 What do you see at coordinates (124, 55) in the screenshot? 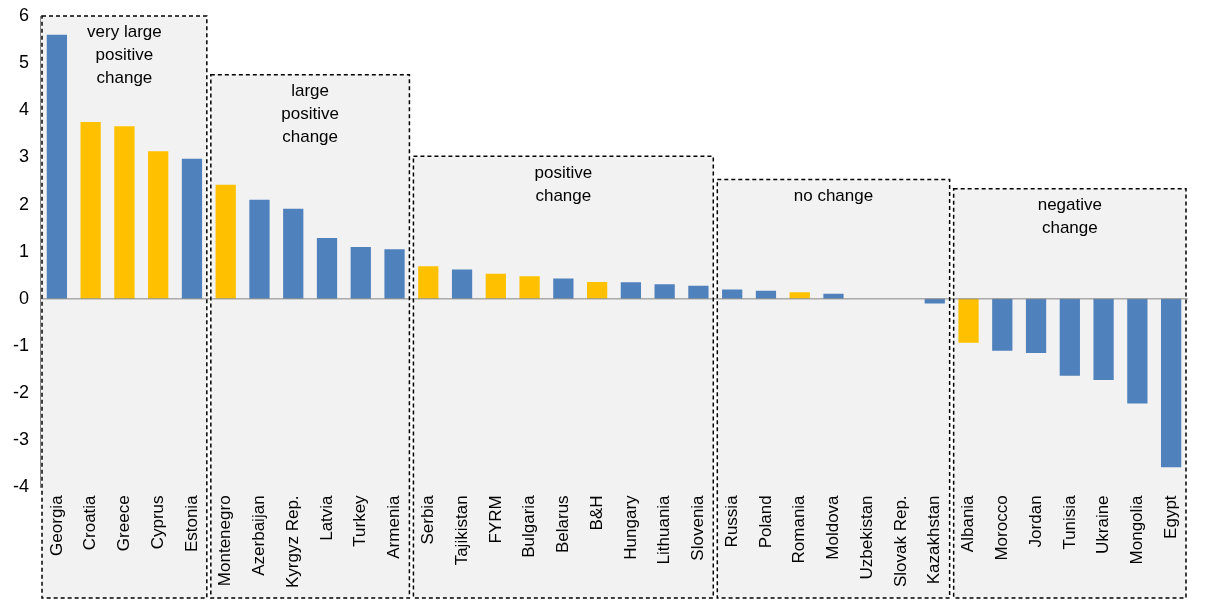
I see `band-label: very large positive change` at bounding box center [124, 55].